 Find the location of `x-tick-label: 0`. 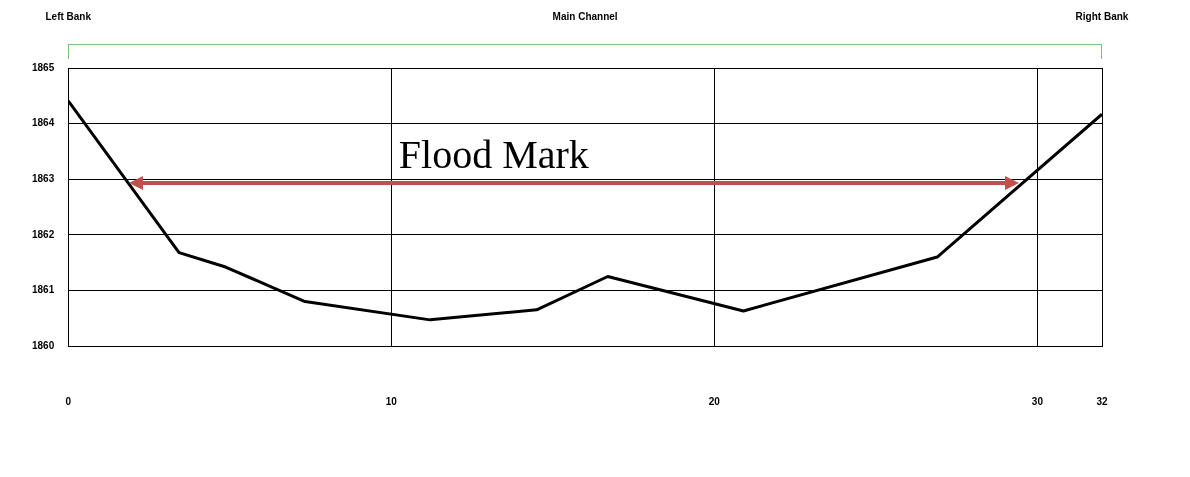

x-tick-label: 0 is located at coordinates (68, 401).